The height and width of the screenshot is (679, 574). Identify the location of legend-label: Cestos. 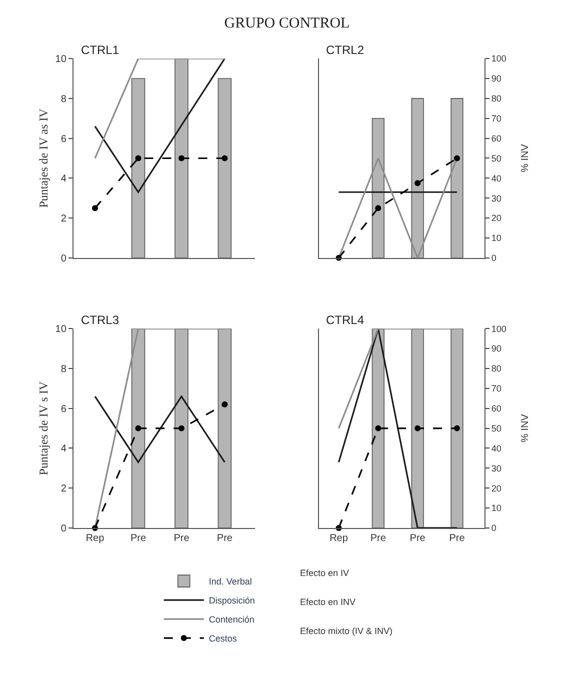
(223, 639).